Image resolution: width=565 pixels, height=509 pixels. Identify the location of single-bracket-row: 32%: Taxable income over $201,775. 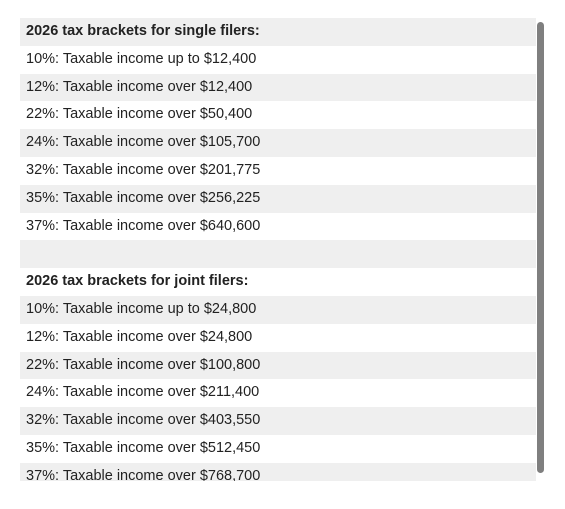
(143, 169).